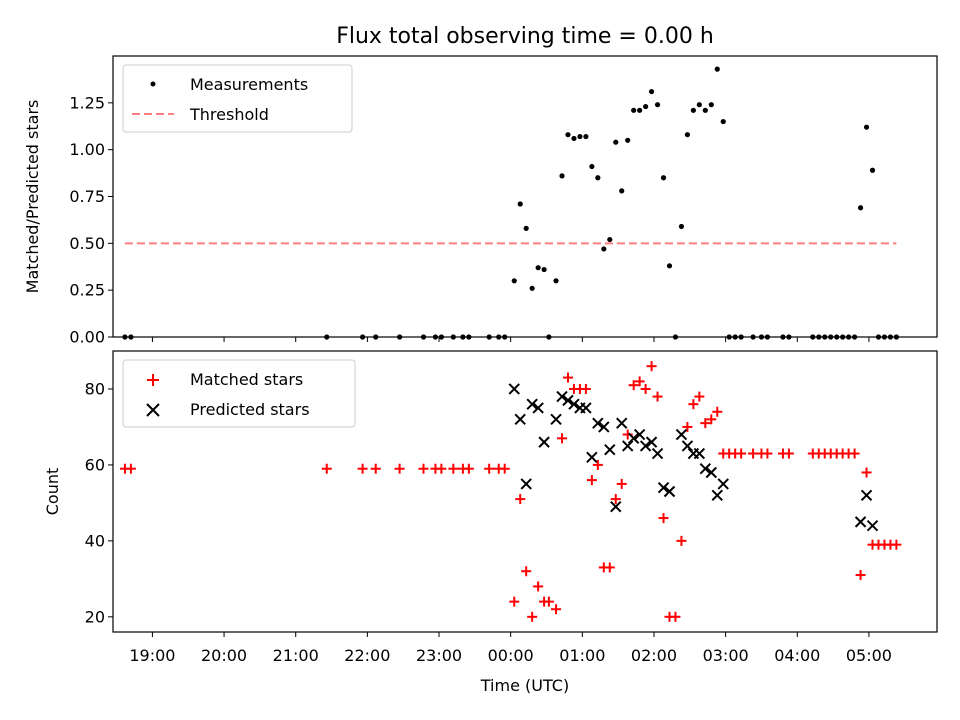  What do you see at coordinates (511, 655) in the screenshot?
I see `x-tick-label: 00:00` at bounding box center [511, 655].